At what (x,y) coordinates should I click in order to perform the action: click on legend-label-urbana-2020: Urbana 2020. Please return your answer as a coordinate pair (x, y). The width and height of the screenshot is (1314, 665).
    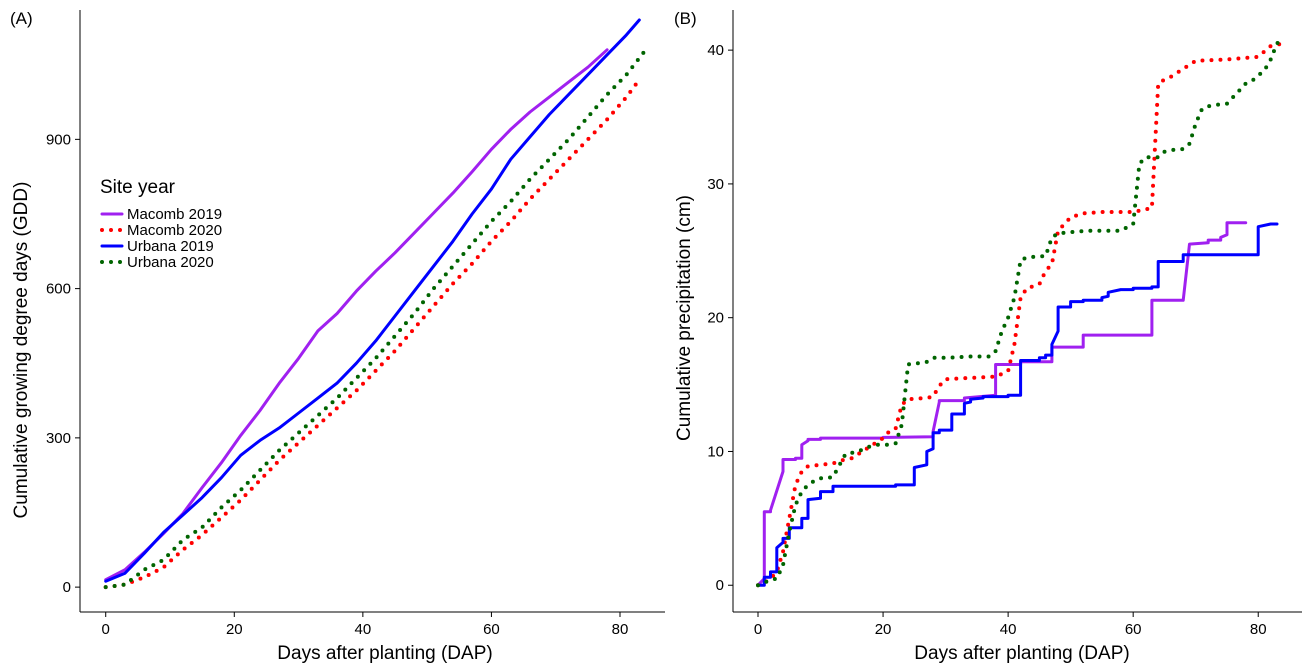
    Looking at the image, I should click on (170, 262).